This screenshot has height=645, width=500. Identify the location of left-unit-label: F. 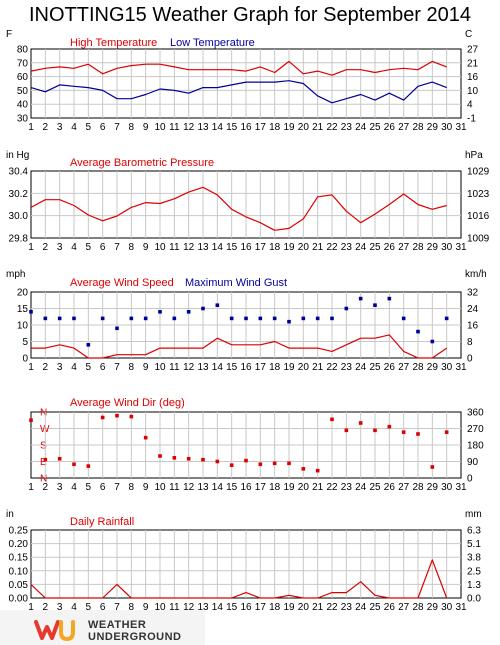
(9, 34).